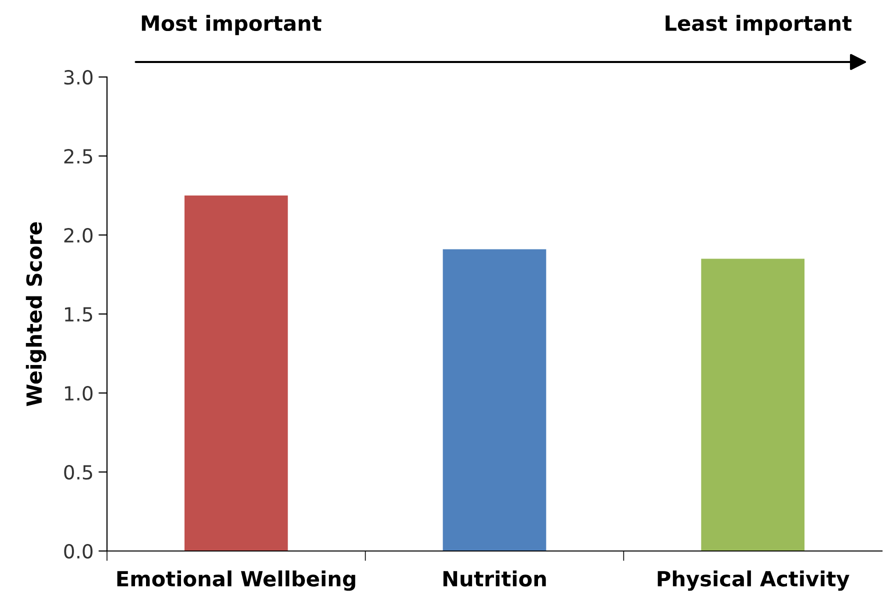 This screenshot has height=605, width=885. What do you see at coordinates (232, 25) in the screenshot?
I see `text: Most important` at bounding box center [232, 25].